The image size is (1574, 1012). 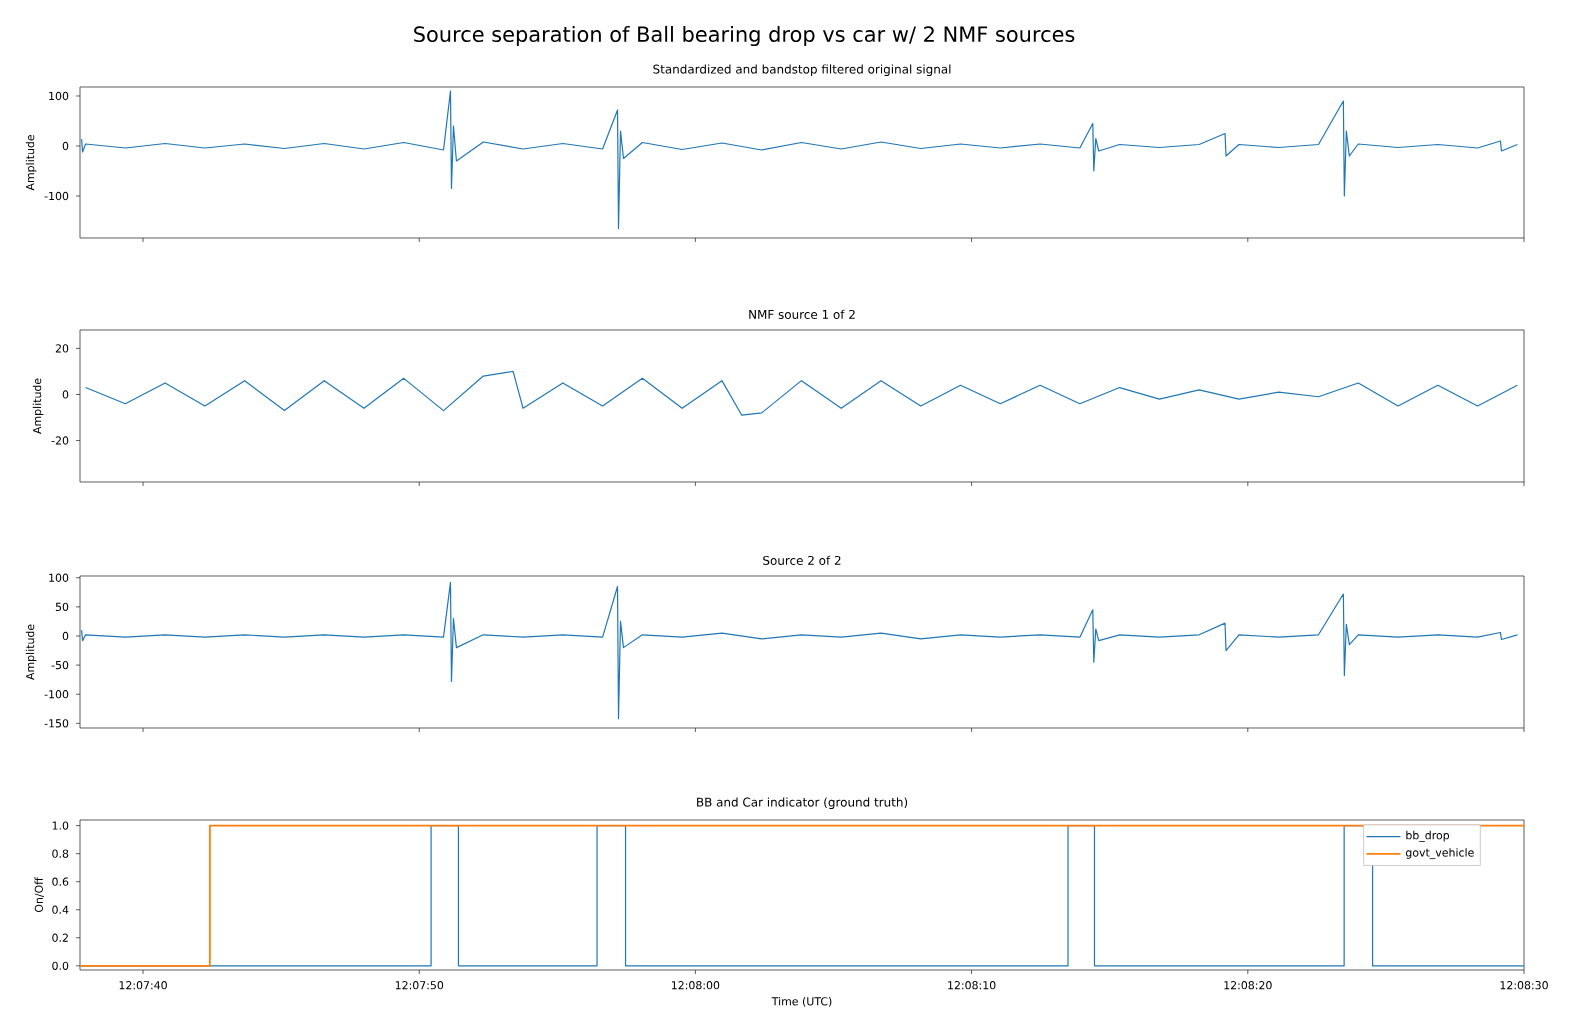 I want to click on chart-title: Source separation of Ball bearing drop vs car w/ 2 NMF sources, so click(x=744, y=36).